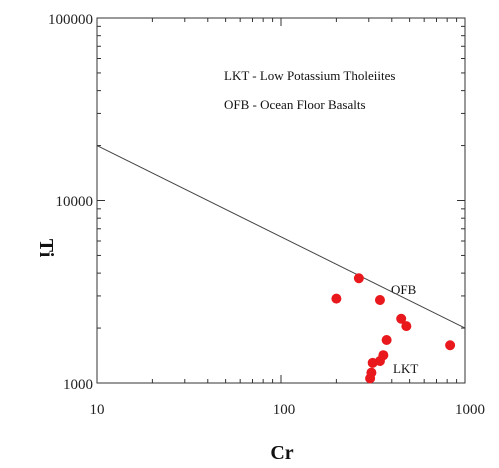  I want to click on note-ofb: OFB - Ocean Floor Basalts, so click(295, 104).